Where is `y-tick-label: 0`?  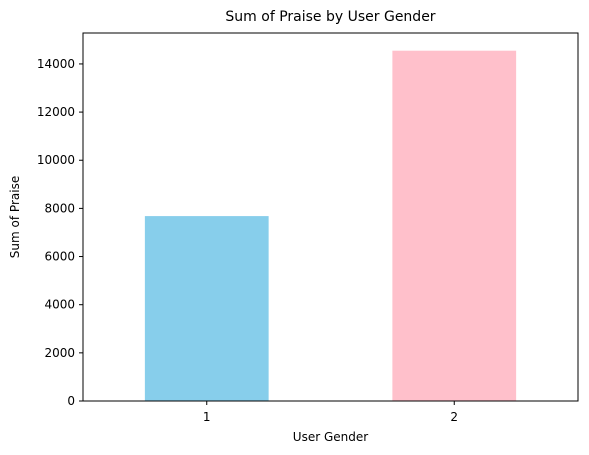
y-tick-label: 0 is located at coordinates (71, 401).